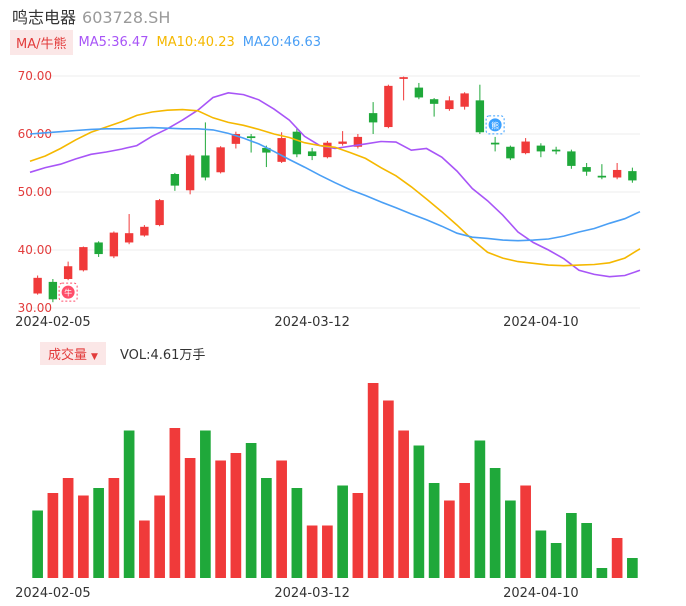 The width and height of the screenshot is (686, 606). What do you see at coordinates (35, 192) in the screenshot?
I see `price-axis-label: 50.00` at bounding box center [35, 192].